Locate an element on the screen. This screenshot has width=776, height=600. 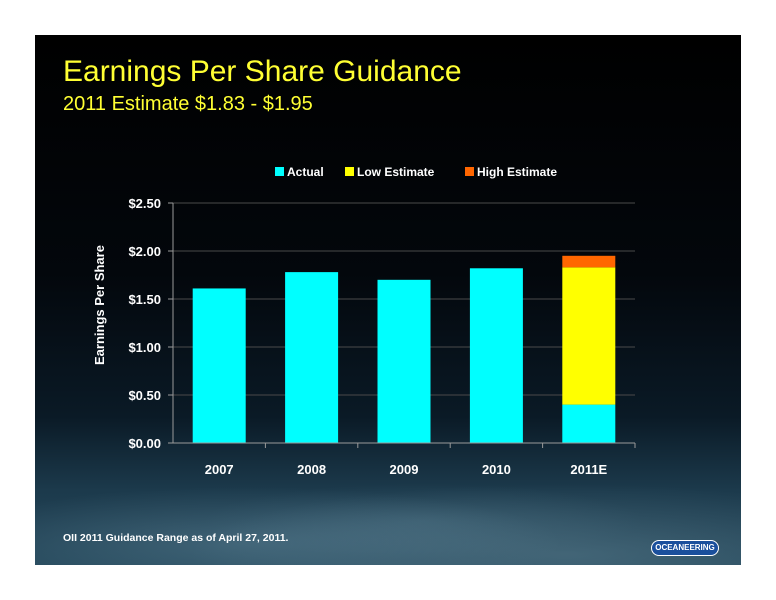
x-tick-label: 2010 is located at coordinates (496, 469).